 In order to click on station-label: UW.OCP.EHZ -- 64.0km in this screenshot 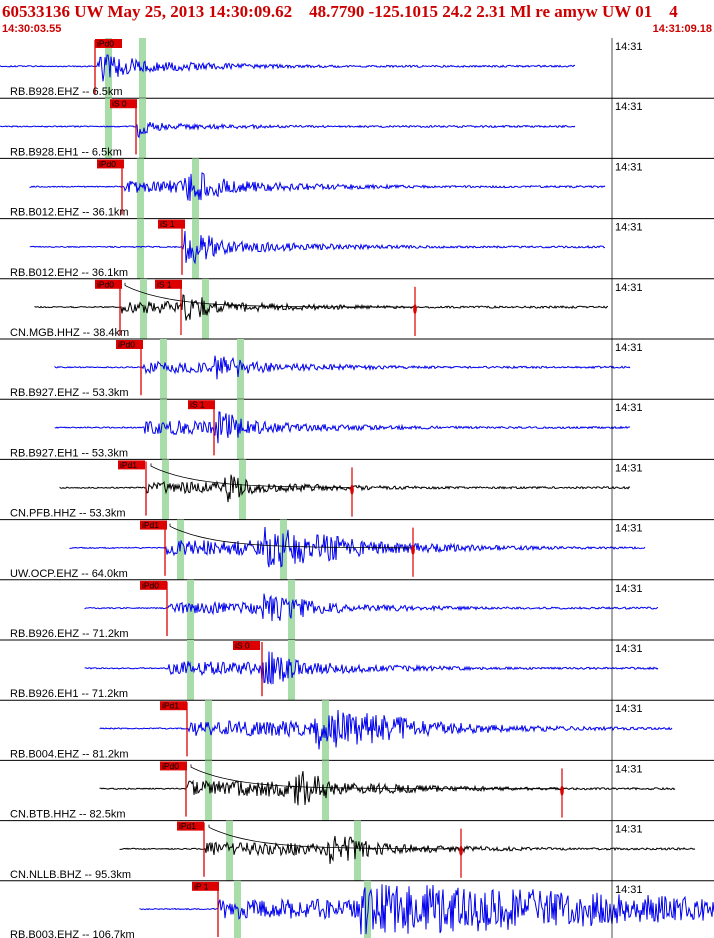, I will do `click(69, 574)`.